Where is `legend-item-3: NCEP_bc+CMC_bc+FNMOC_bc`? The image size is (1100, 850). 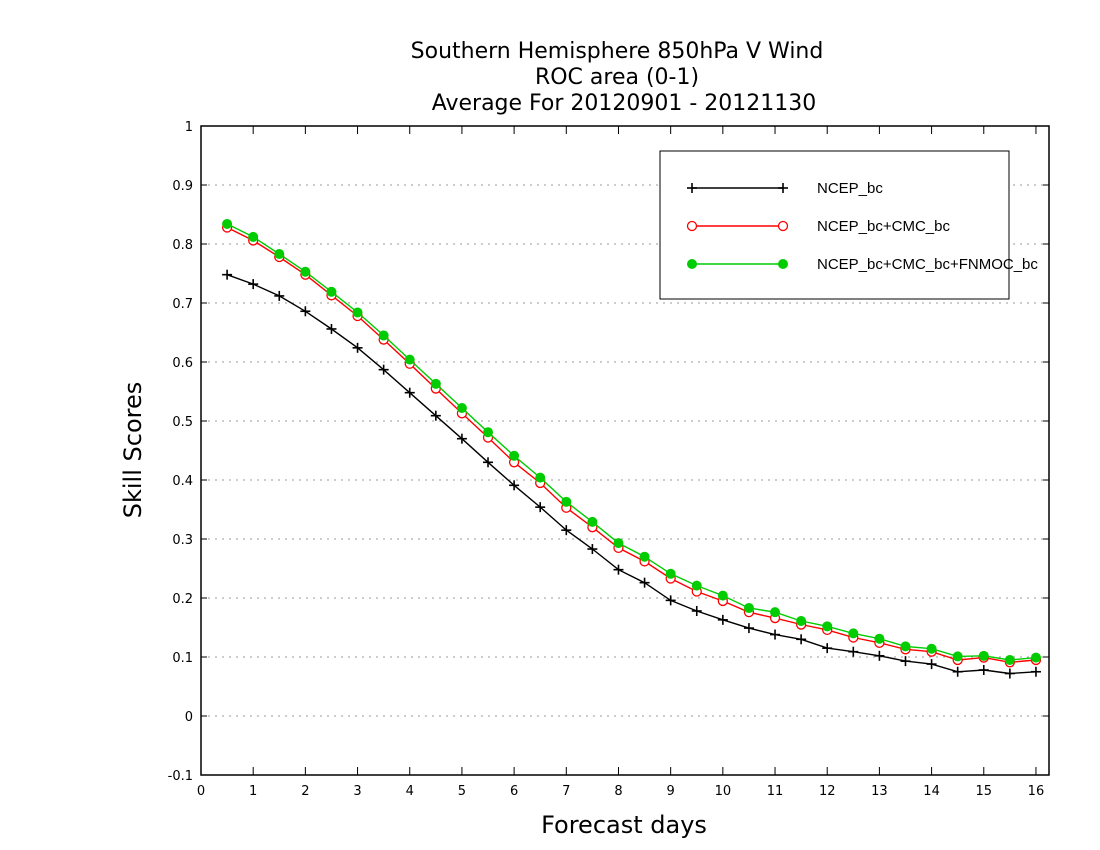 legend-item-3: NCEP_bc+CMC_bc+FNMOC_bc is located at coordinates (862, 264).